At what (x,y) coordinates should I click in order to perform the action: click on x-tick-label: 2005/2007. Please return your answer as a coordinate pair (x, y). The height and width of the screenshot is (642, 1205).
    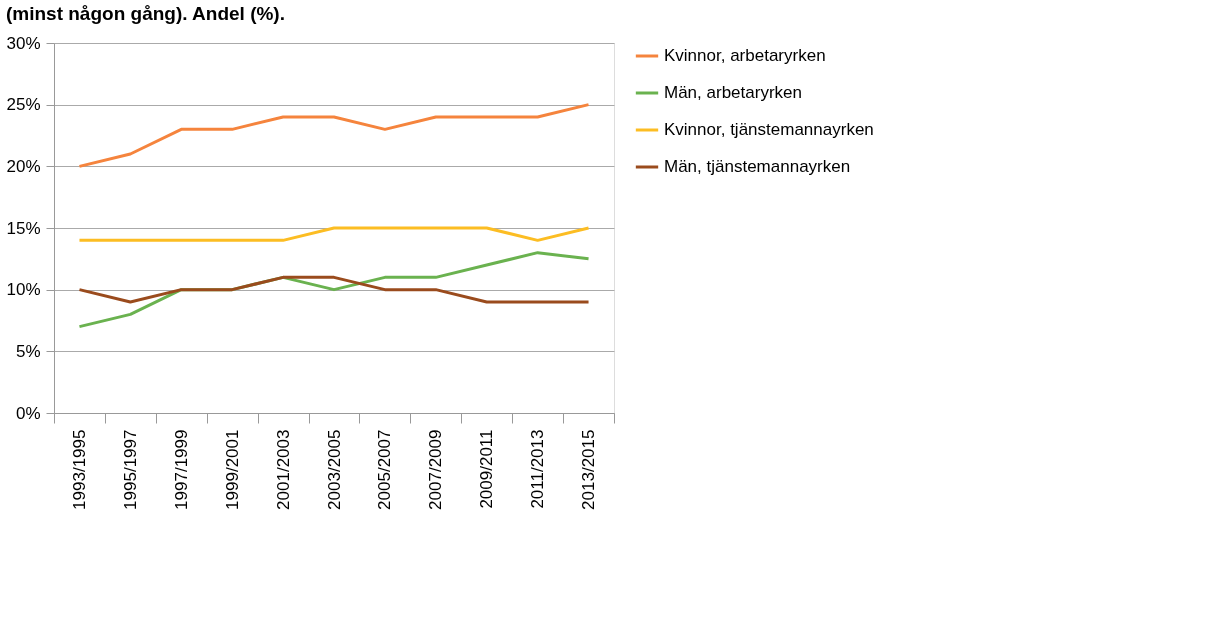
    Looking at the image, I should click on (385, 469).